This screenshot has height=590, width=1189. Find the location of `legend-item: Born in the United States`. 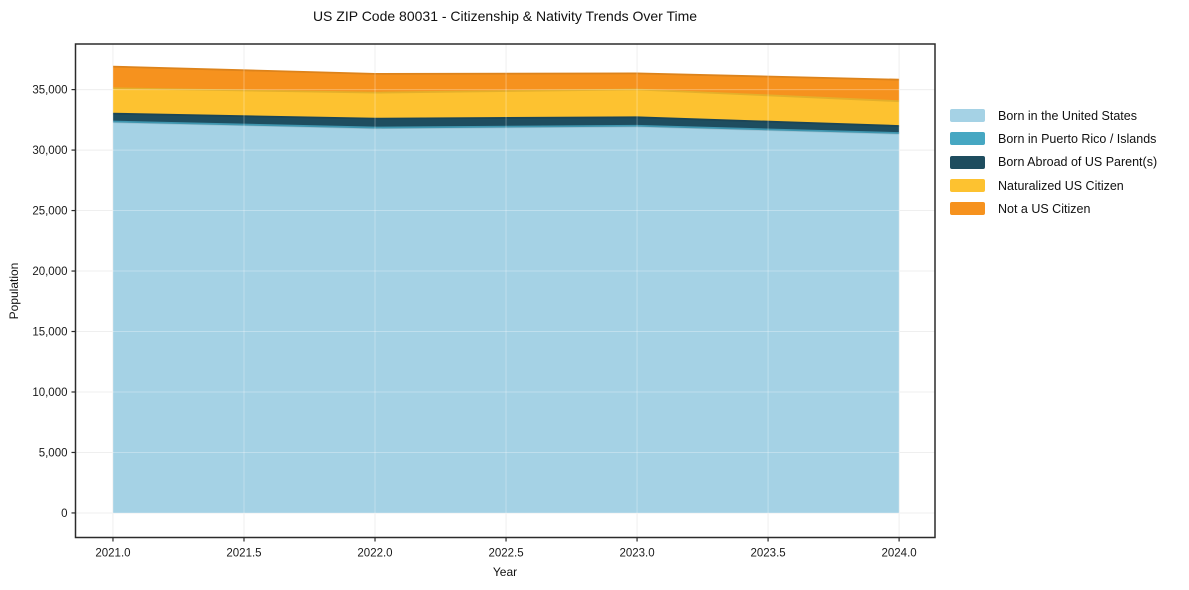

legend-item: Born in the United States is located at coordinates (1053, 115).